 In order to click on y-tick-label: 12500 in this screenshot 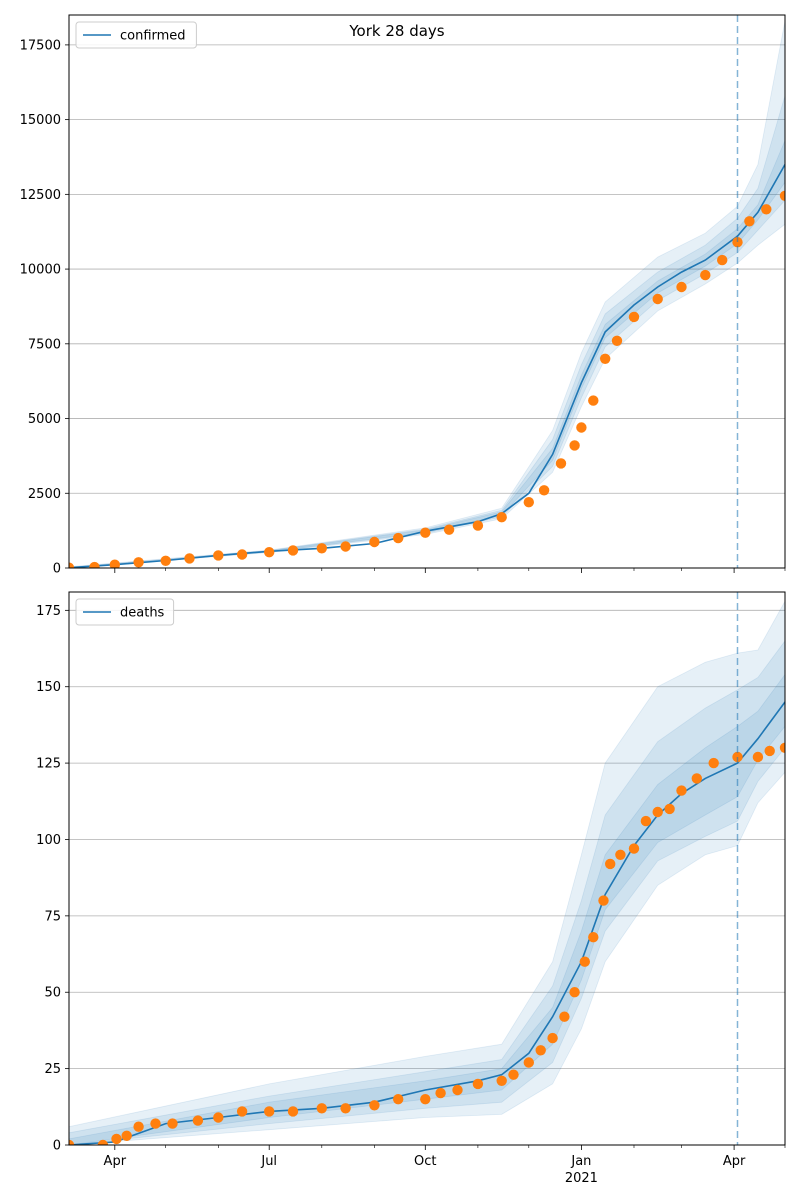, I will do `click(40, 195)`.